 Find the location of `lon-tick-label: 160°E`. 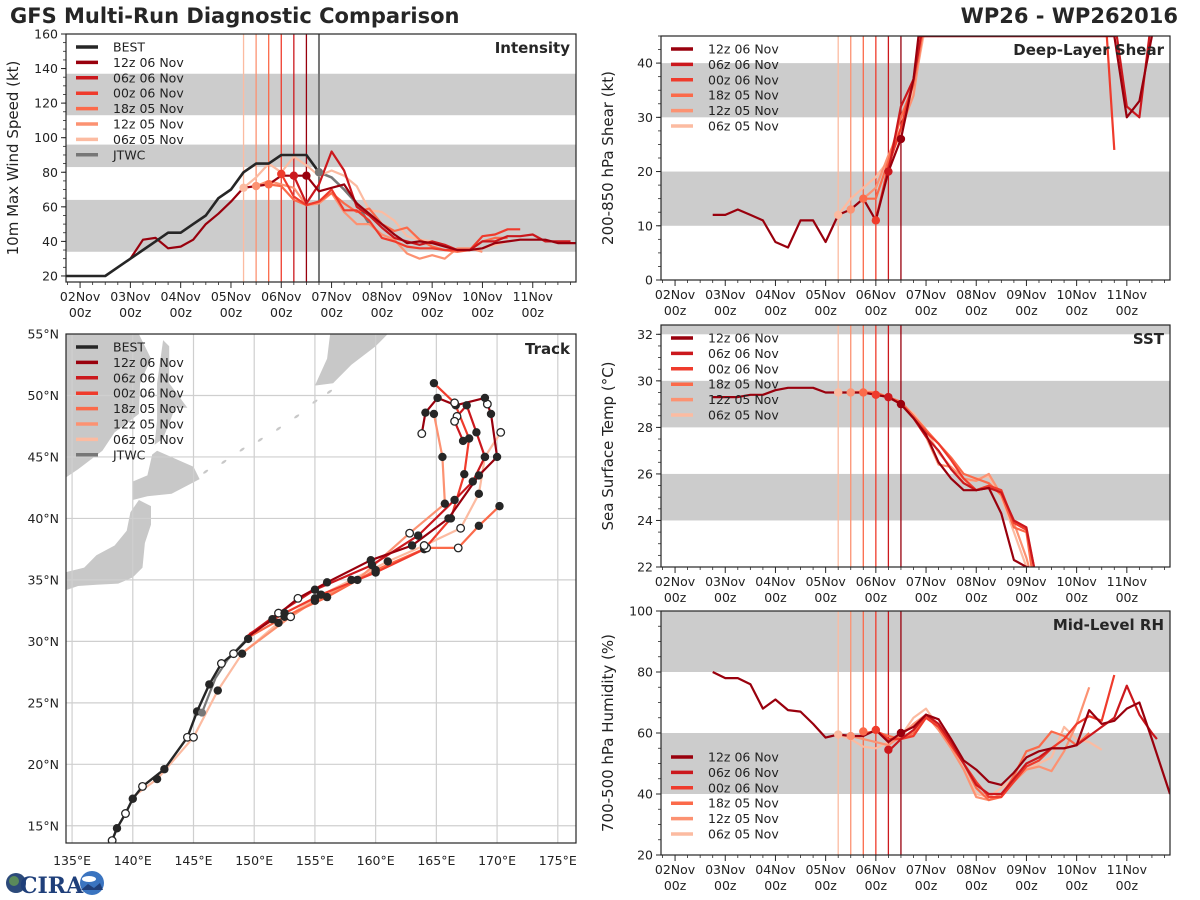

lon-tick-label: 160°E is located at coordinates (376, 860).